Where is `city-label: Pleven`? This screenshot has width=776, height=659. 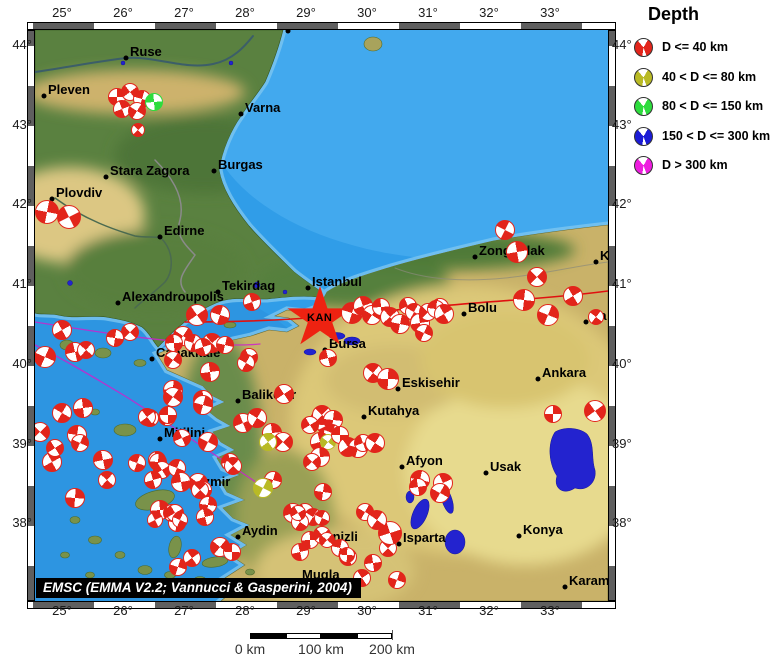
city-label: Pleven is located at coordinates (69, 89).